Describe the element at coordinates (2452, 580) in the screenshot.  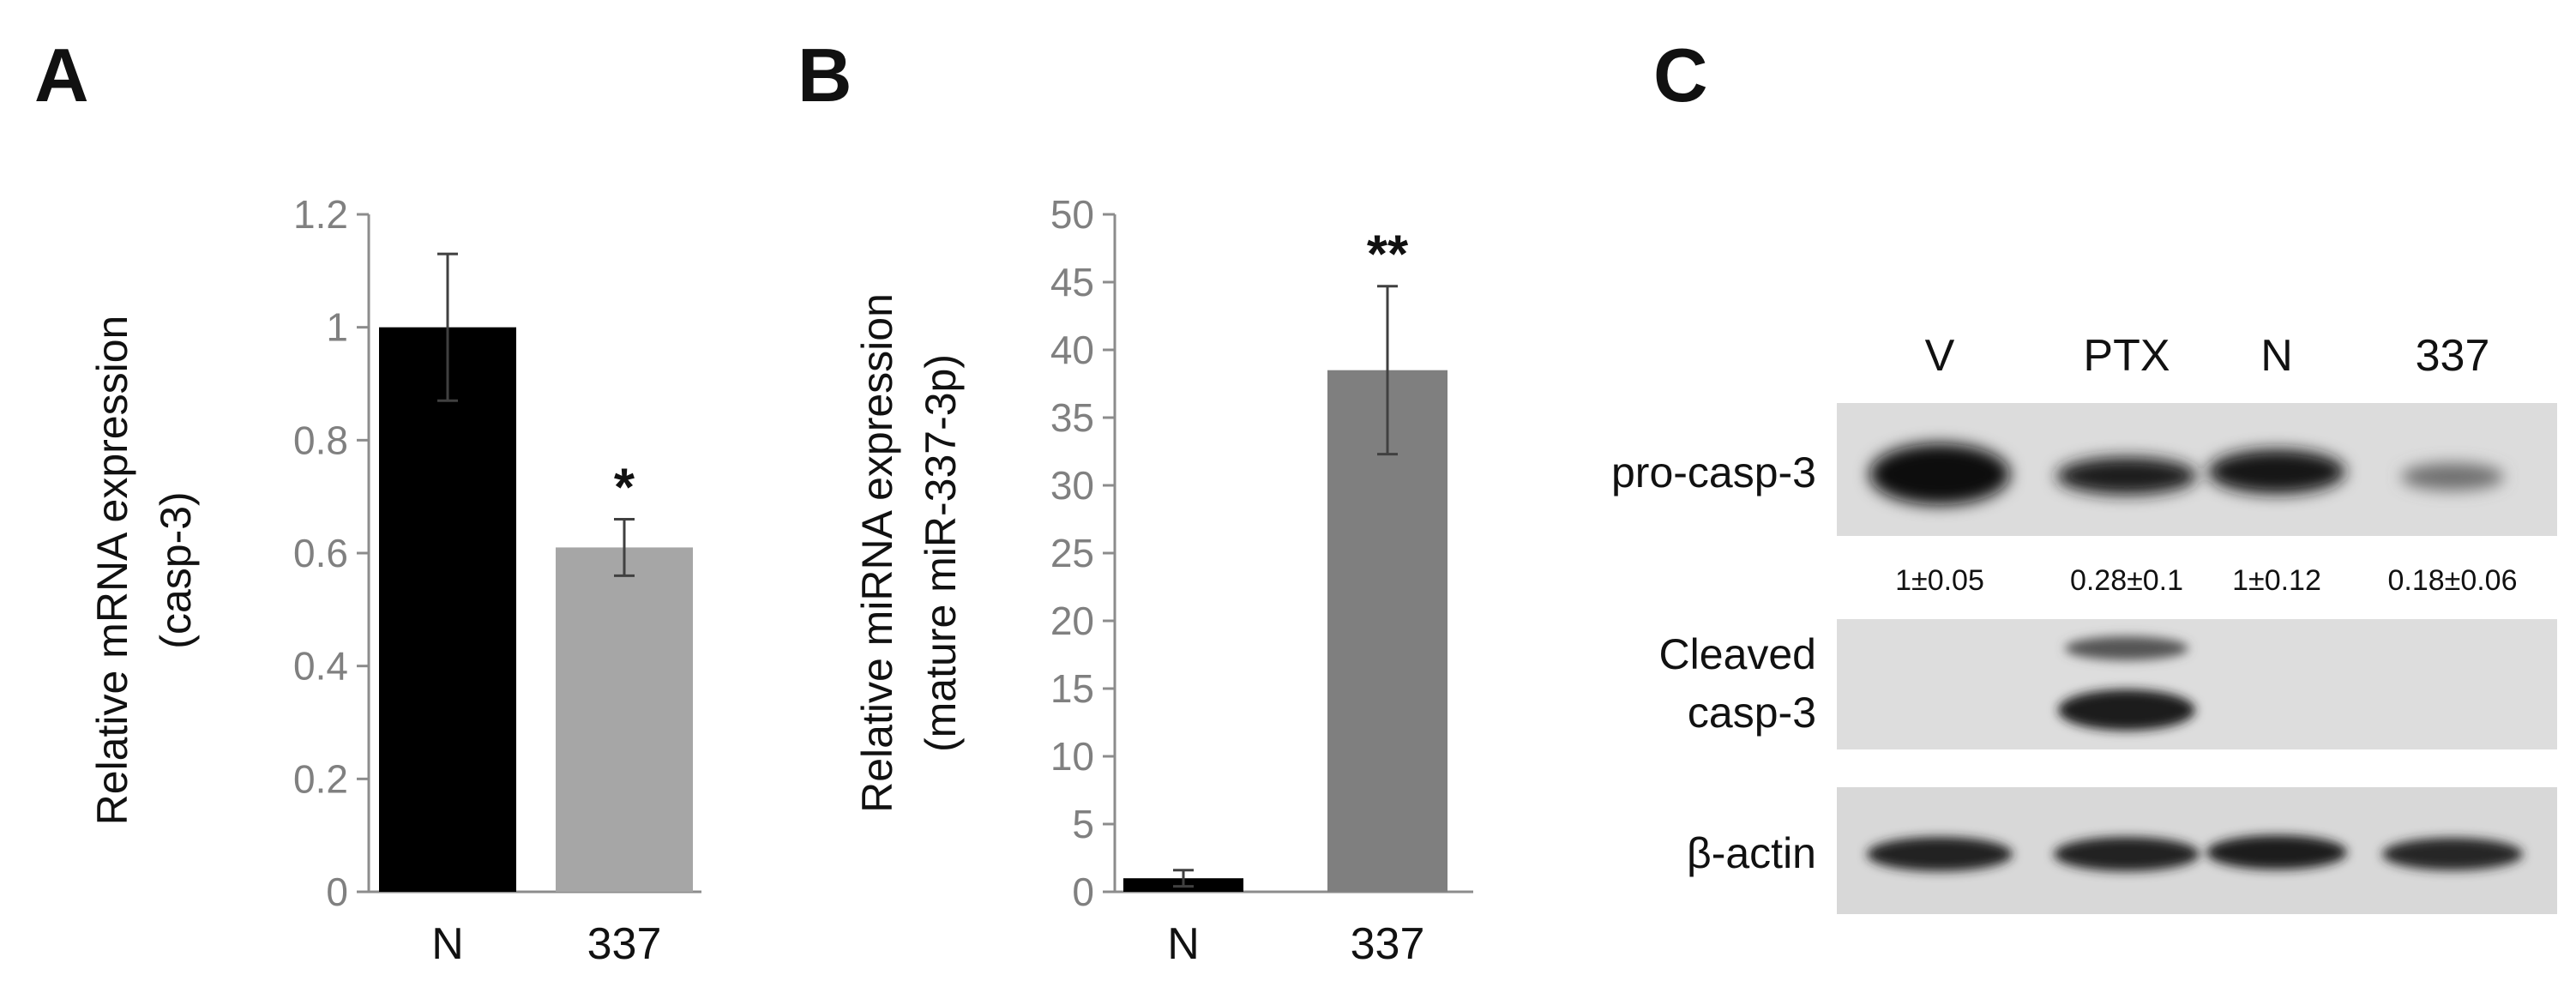
I see `quant-337: 0.18±0.06` at that location.